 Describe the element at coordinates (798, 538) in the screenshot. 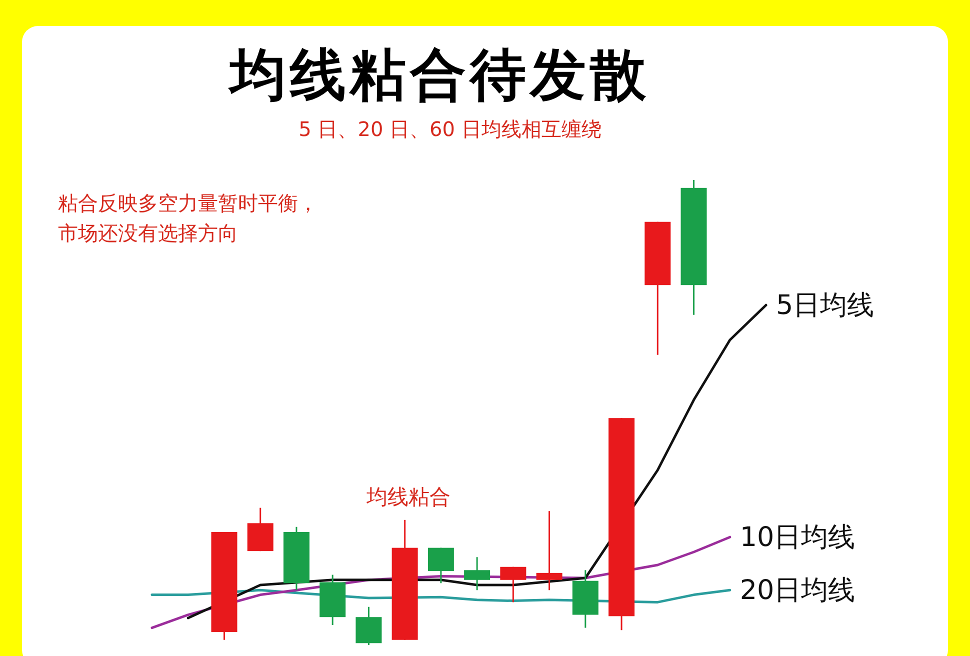

I see `series-label: 10日均线` at that location.